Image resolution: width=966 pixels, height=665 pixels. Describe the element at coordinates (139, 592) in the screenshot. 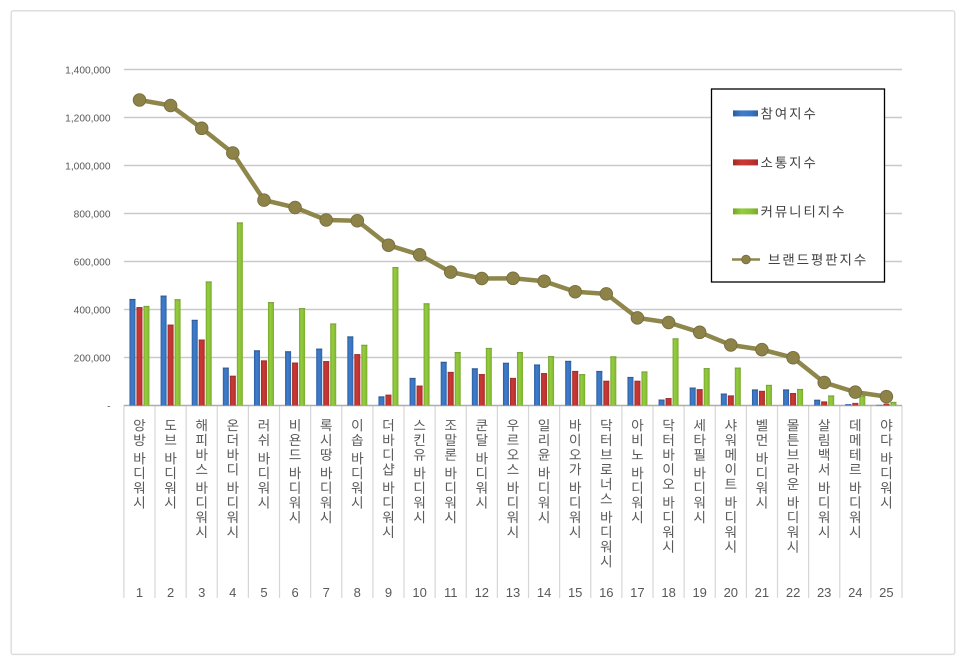

I see `svg-text: 1` at that location.